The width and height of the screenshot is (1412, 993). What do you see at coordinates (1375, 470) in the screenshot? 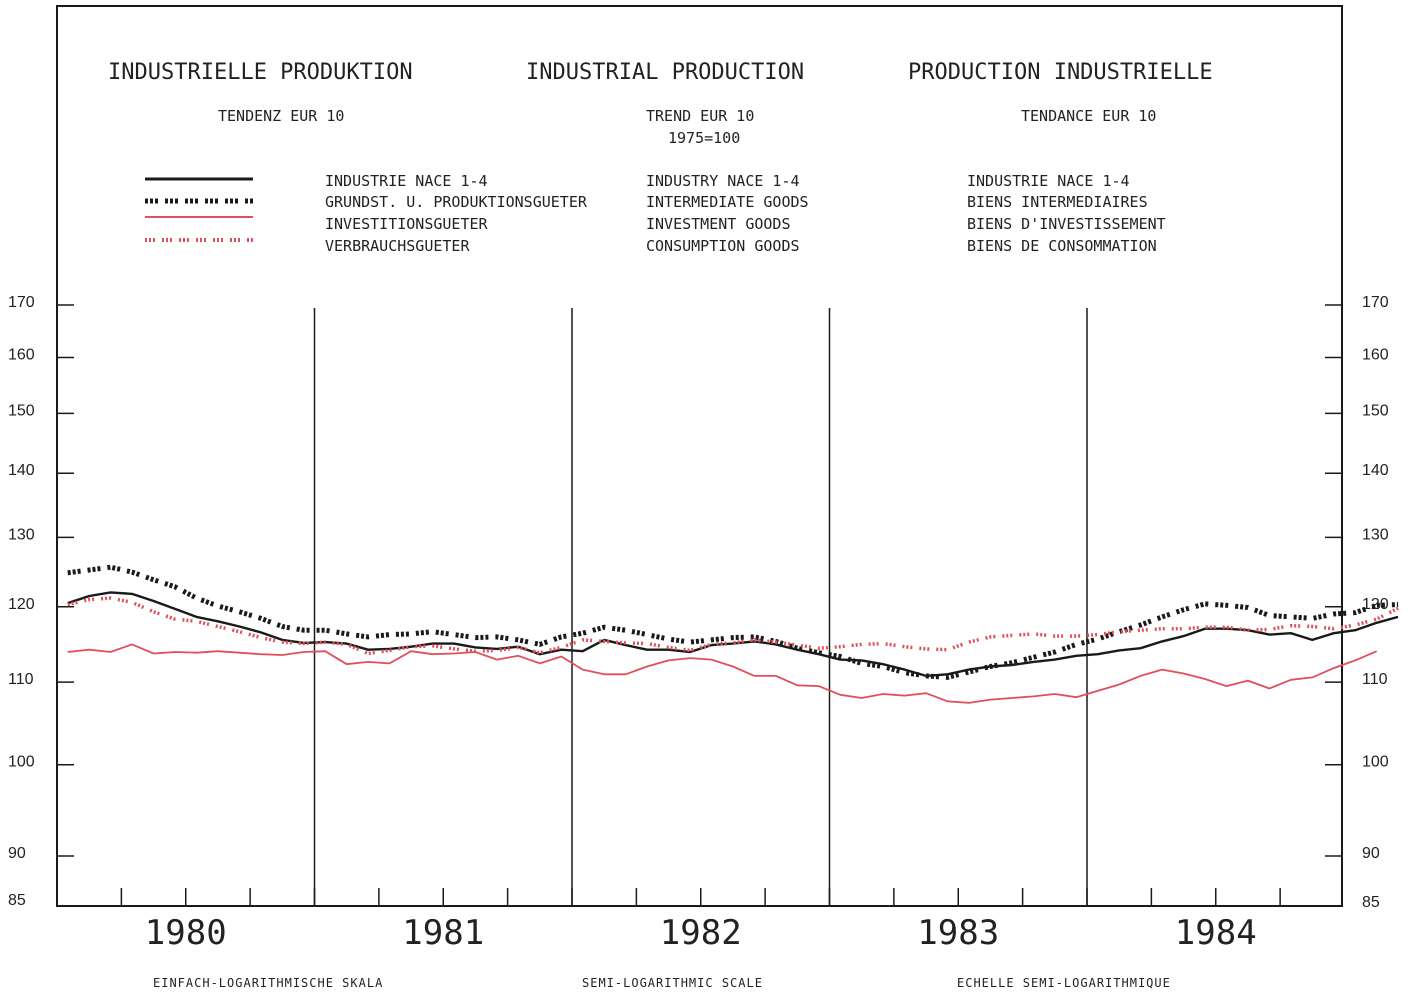
I see `ytick-label-right: 140` at bounding box center [1375, 470].